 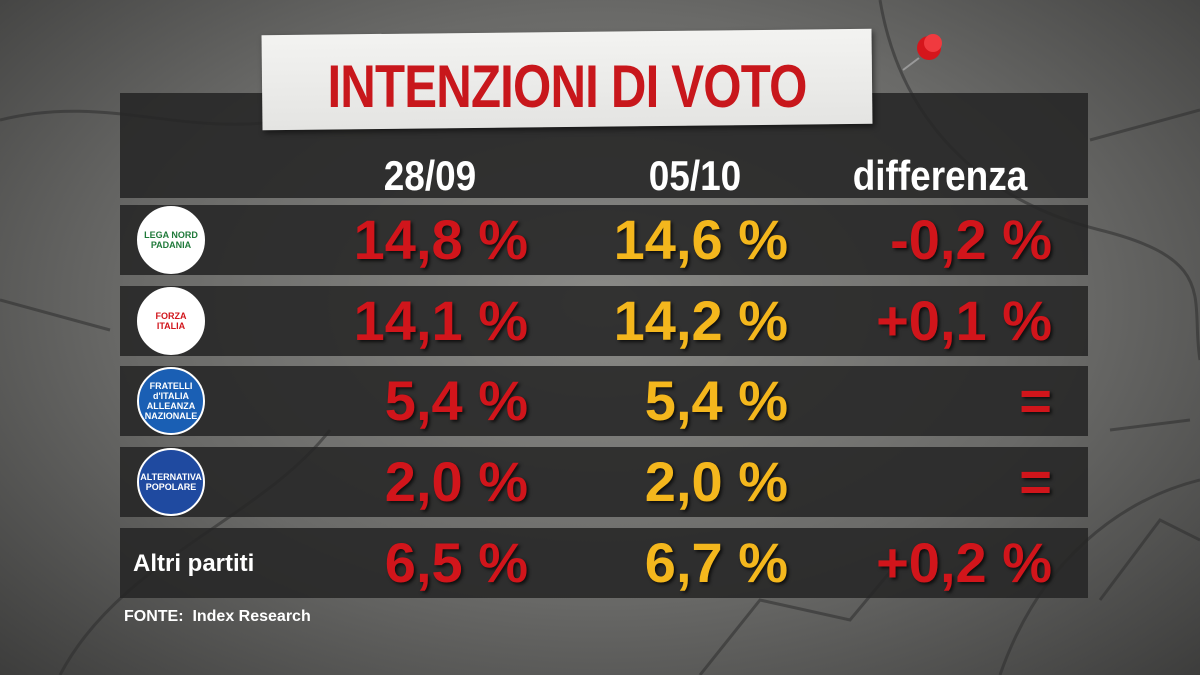 What do you see at coordinates (440, 239) in the screenshot?
I see `value-cell: 14,8 %` at bounding box center [440, 239].